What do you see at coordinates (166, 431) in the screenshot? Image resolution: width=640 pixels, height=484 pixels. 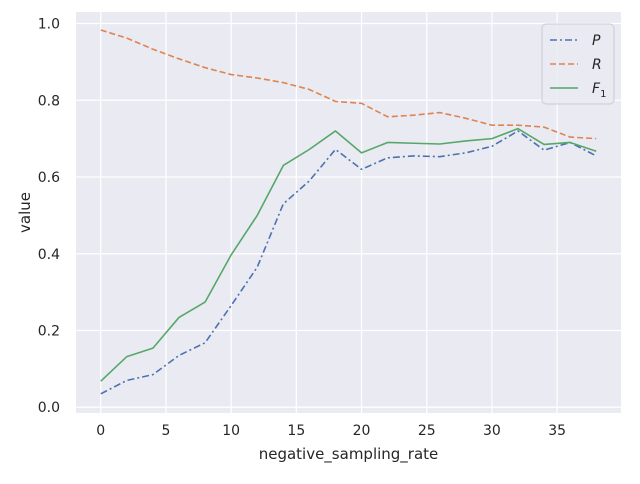 I see `x-tick-label: 5` at bounding box center [166, 431].